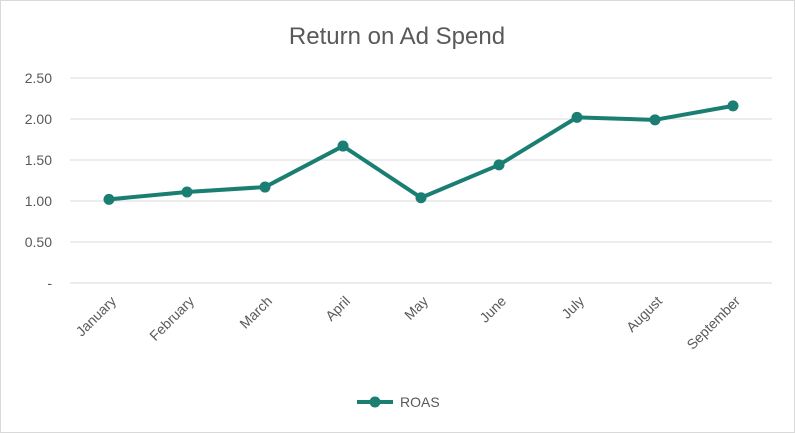  Describe the element at coordinates (644, 314) in the screenshot. I see `x-tick-label: August` at that location.